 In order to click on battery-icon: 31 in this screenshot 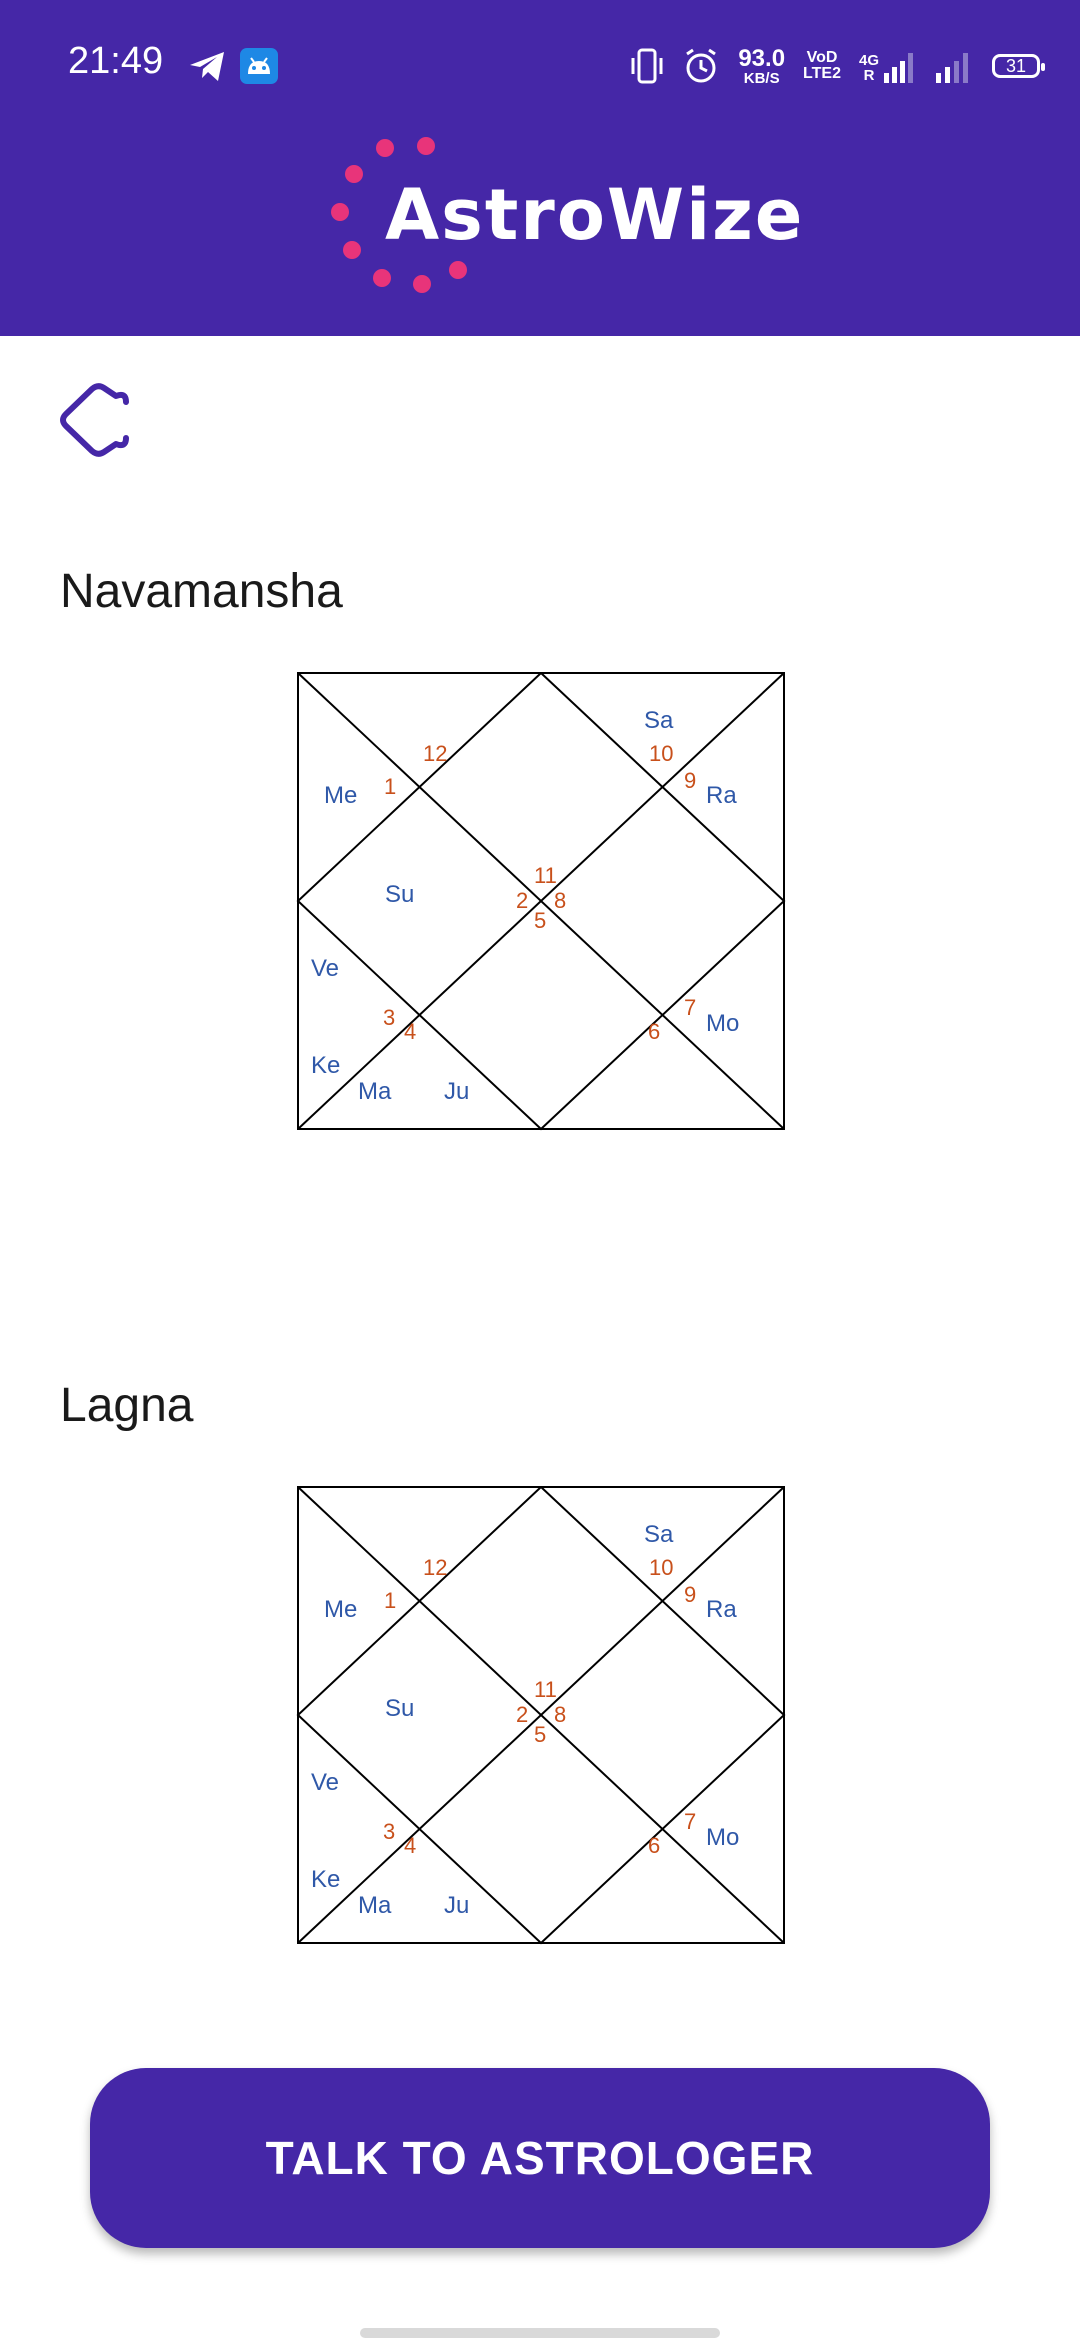, I will do `click(1018, 66)`.